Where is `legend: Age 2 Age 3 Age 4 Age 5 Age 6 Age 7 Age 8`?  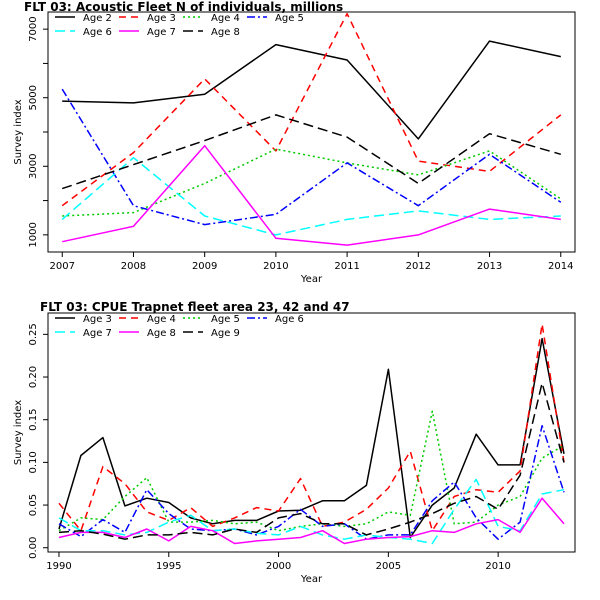
legend: Age 2 Age 3 Age 4 Age 5 Age 6 Age 7 Age 8 is located at coordinates (179, 25).